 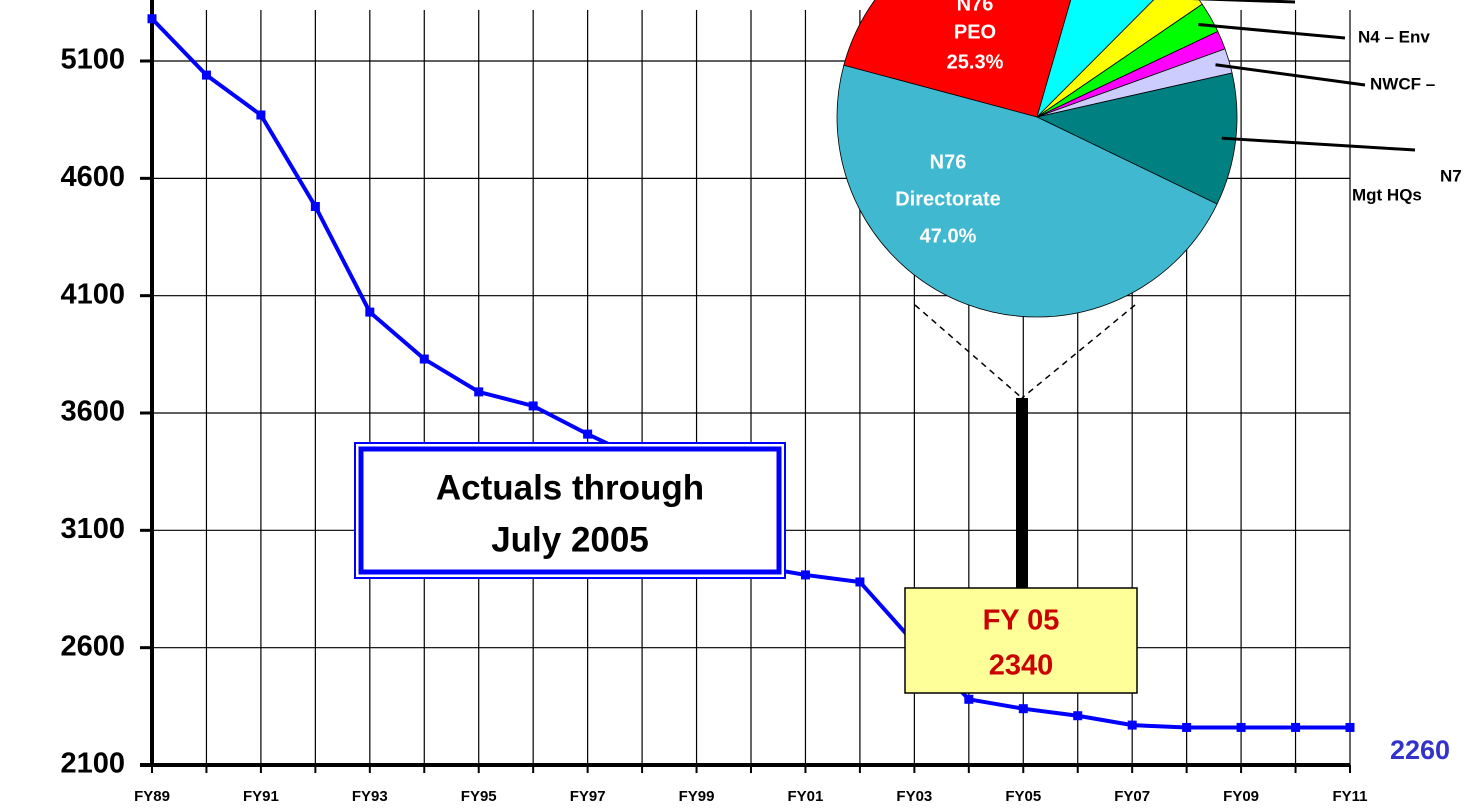 What do you see at coordinates (1420, 750) in the screenshot?
I see `data-label: 2260` at bounding box center [1420, 750].